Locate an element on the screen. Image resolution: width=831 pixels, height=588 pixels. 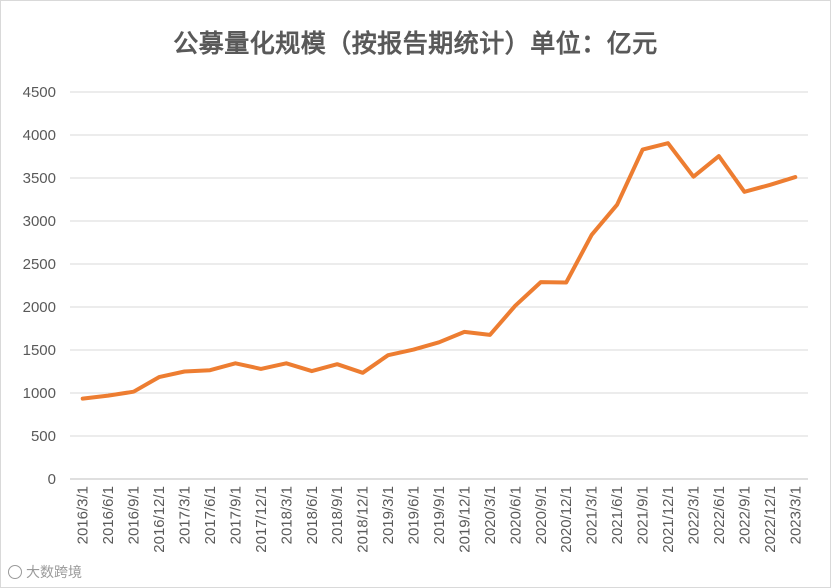
y-tick-label: 1500 is located at coordinates (39, 350).